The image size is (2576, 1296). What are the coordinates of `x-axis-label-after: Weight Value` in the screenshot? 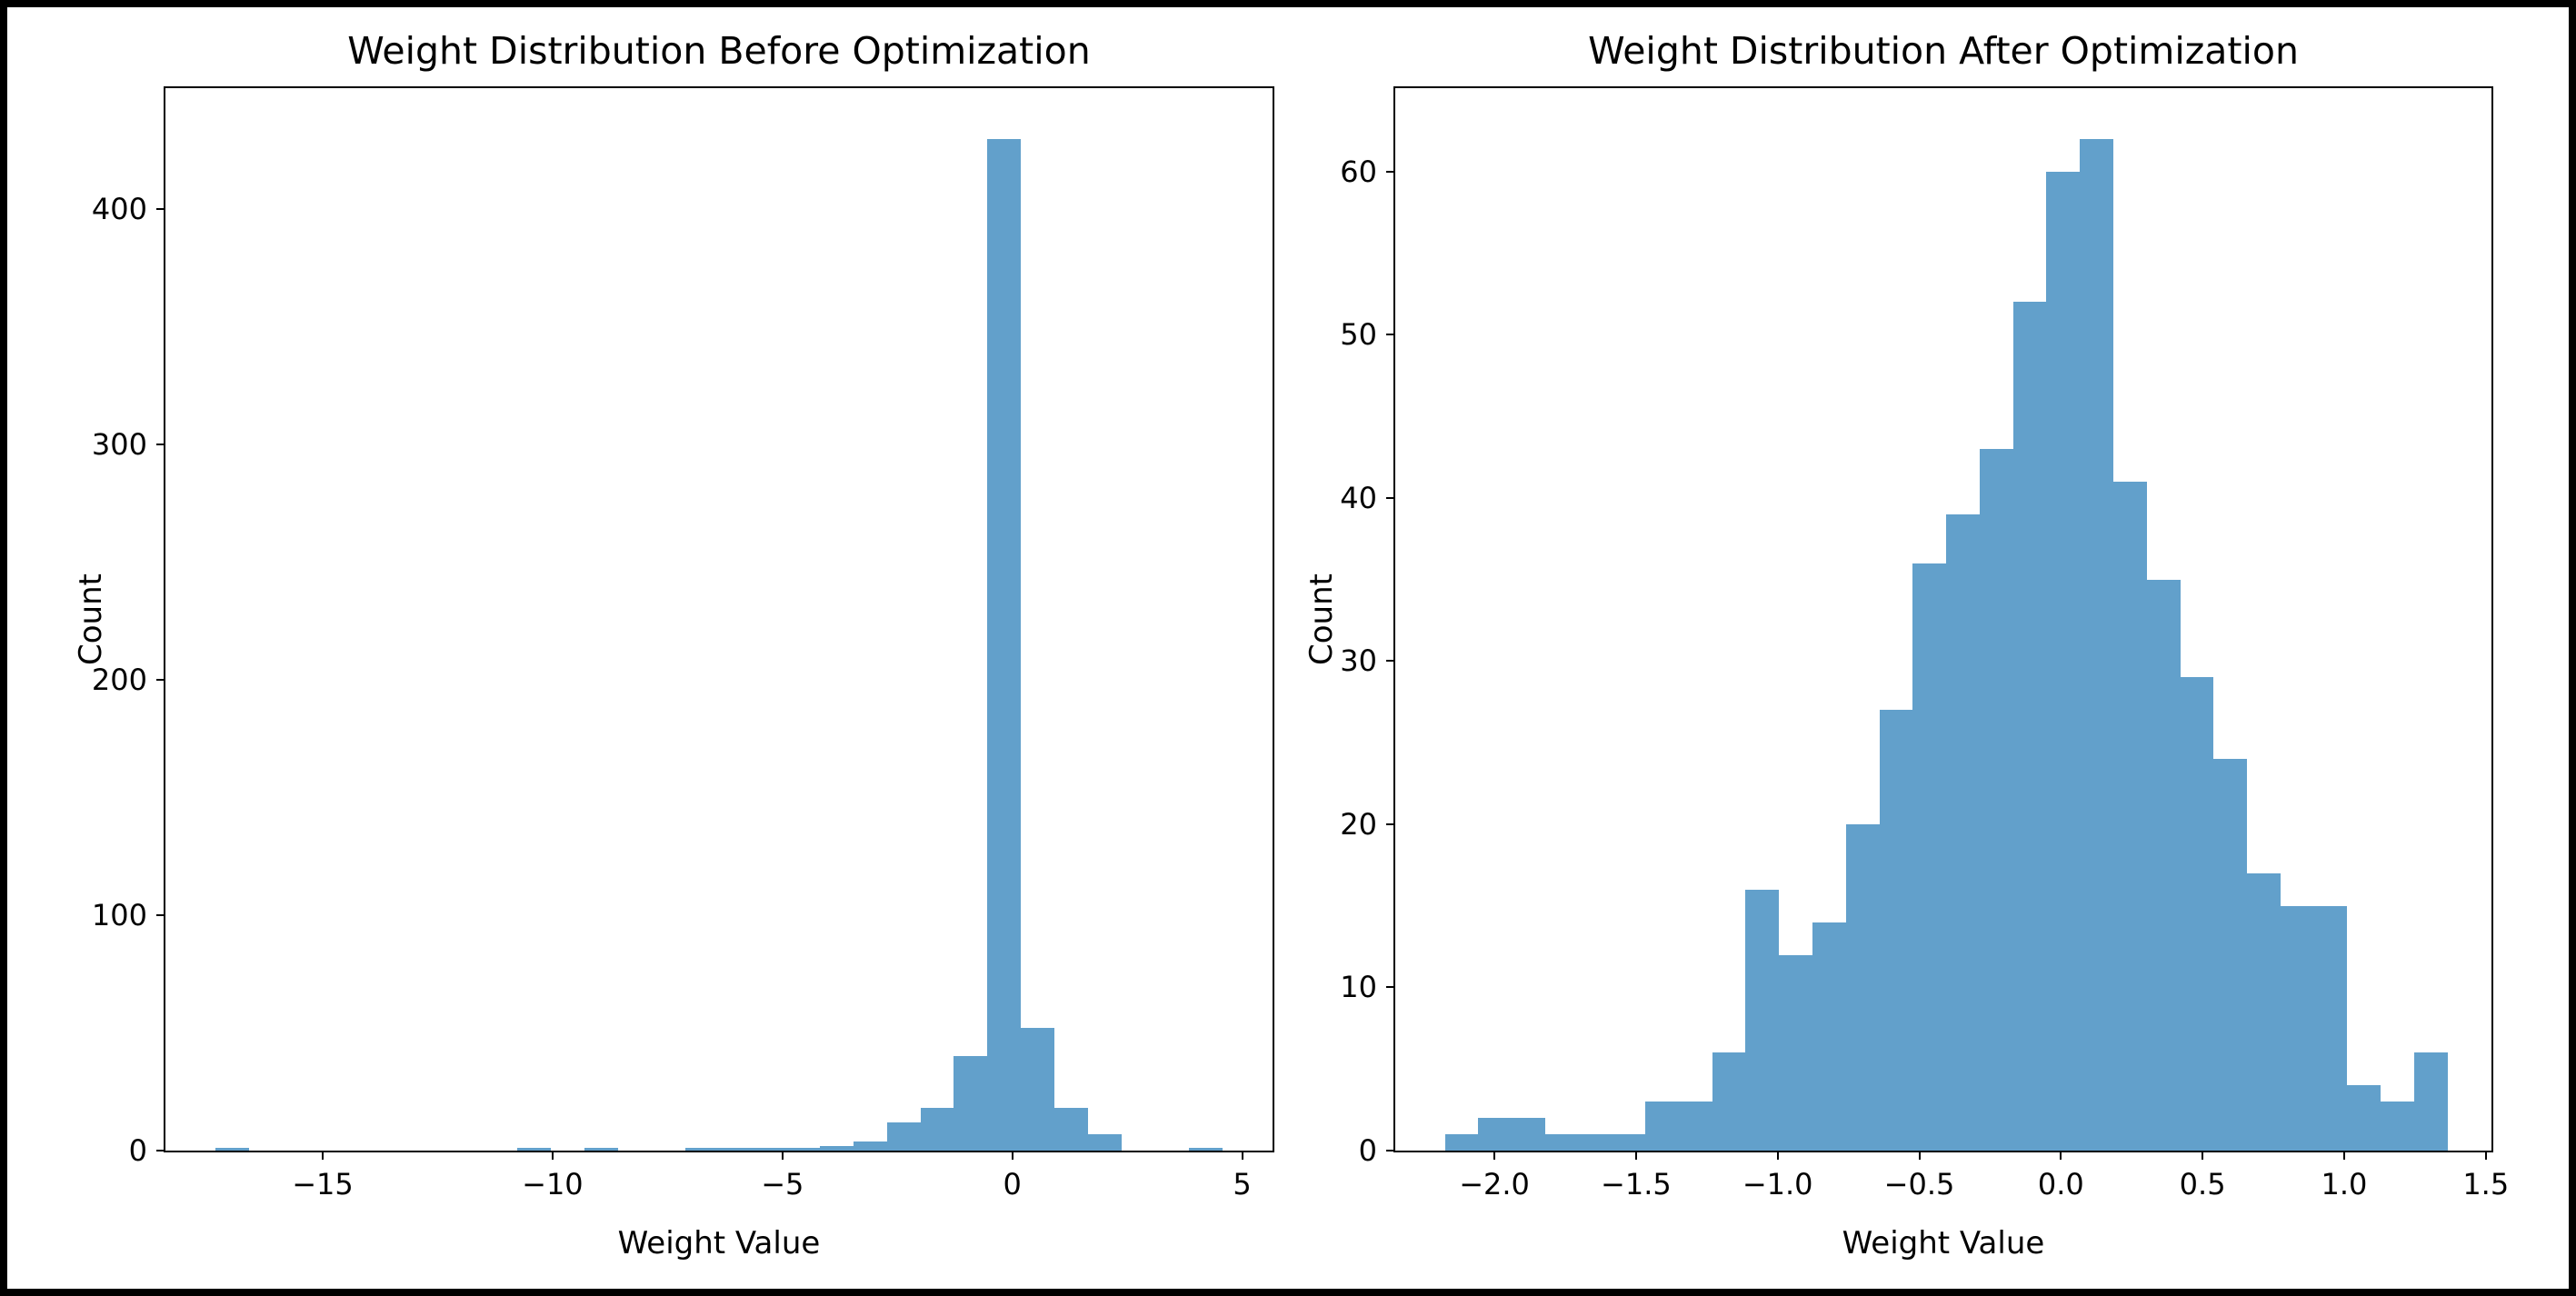 It's located at (1944, 1243).